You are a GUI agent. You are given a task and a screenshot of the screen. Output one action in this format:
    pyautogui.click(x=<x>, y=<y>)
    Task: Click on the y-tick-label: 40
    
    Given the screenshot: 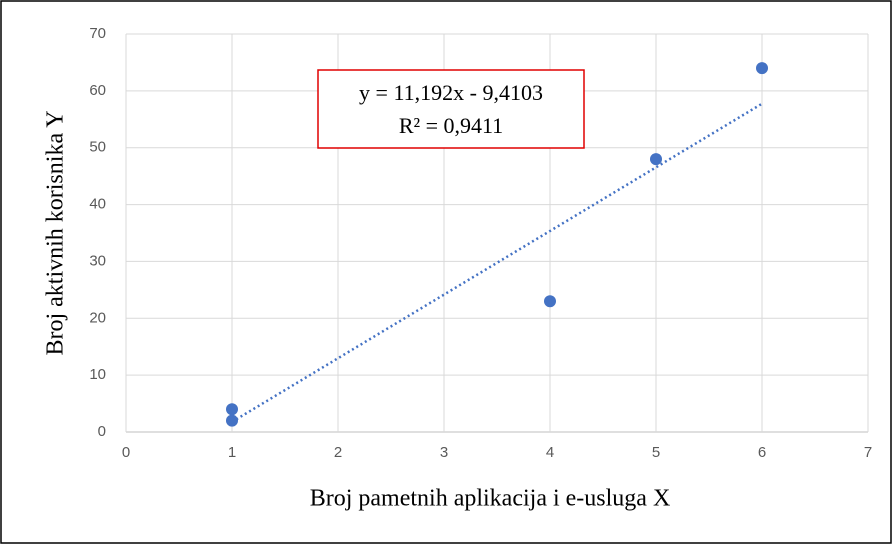 What is the action you would take?
    pyautogui.click(x=97, y=204)
    